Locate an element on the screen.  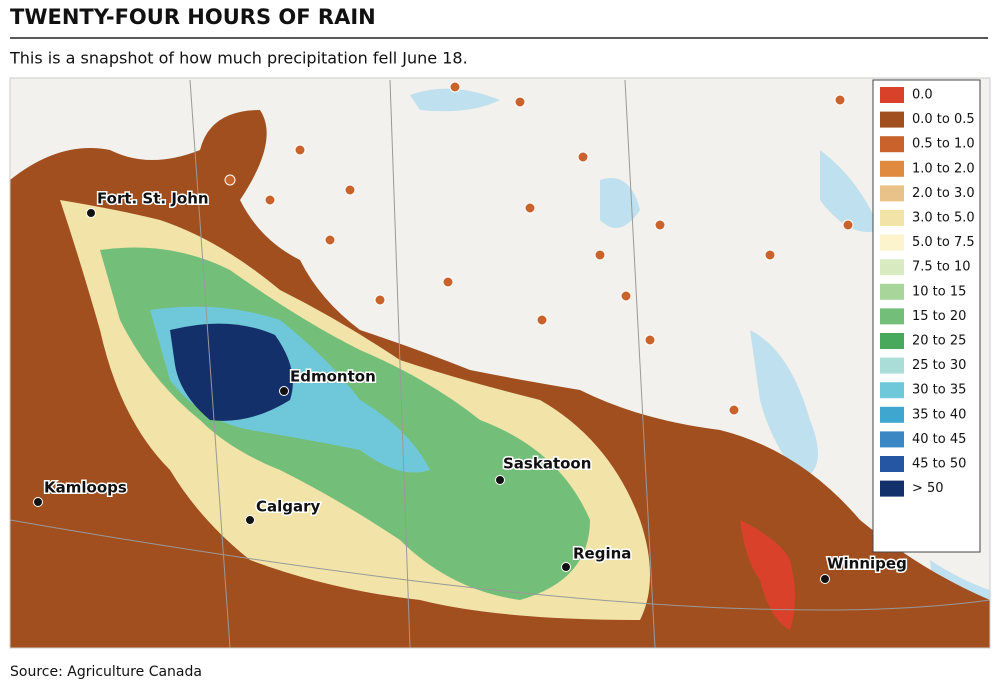
legend-label: 10 to 15 is located at coordinates (939, 291).